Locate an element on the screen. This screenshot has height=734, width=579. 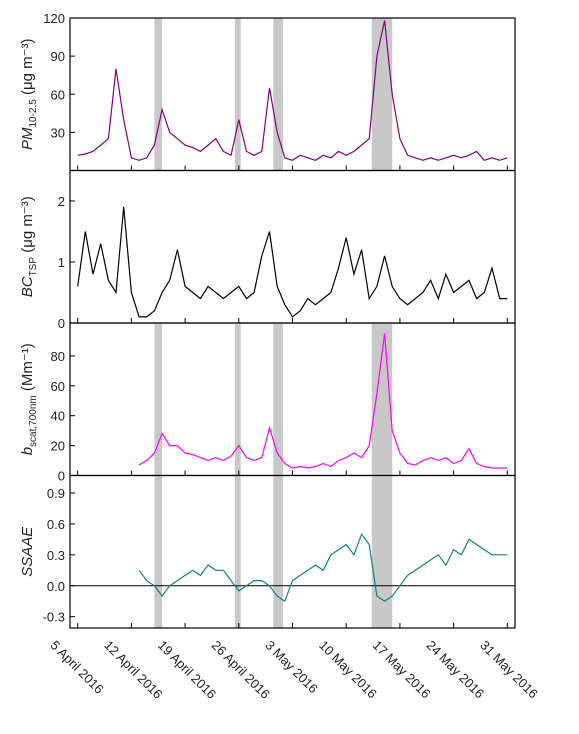
y-tick-label: 40 is located at coordinates (58, 416).